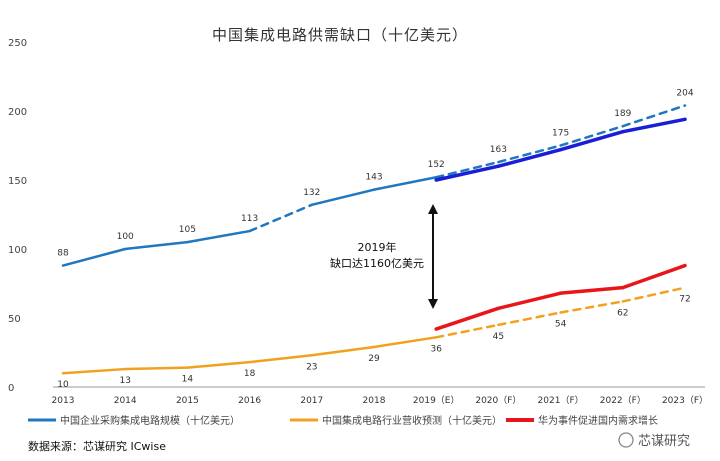 The height and width of the screenshot is (461, 720). Describe the element at coordinates (561, 324) in the screenshot. I see `revenue-value-label: 54` at that location.